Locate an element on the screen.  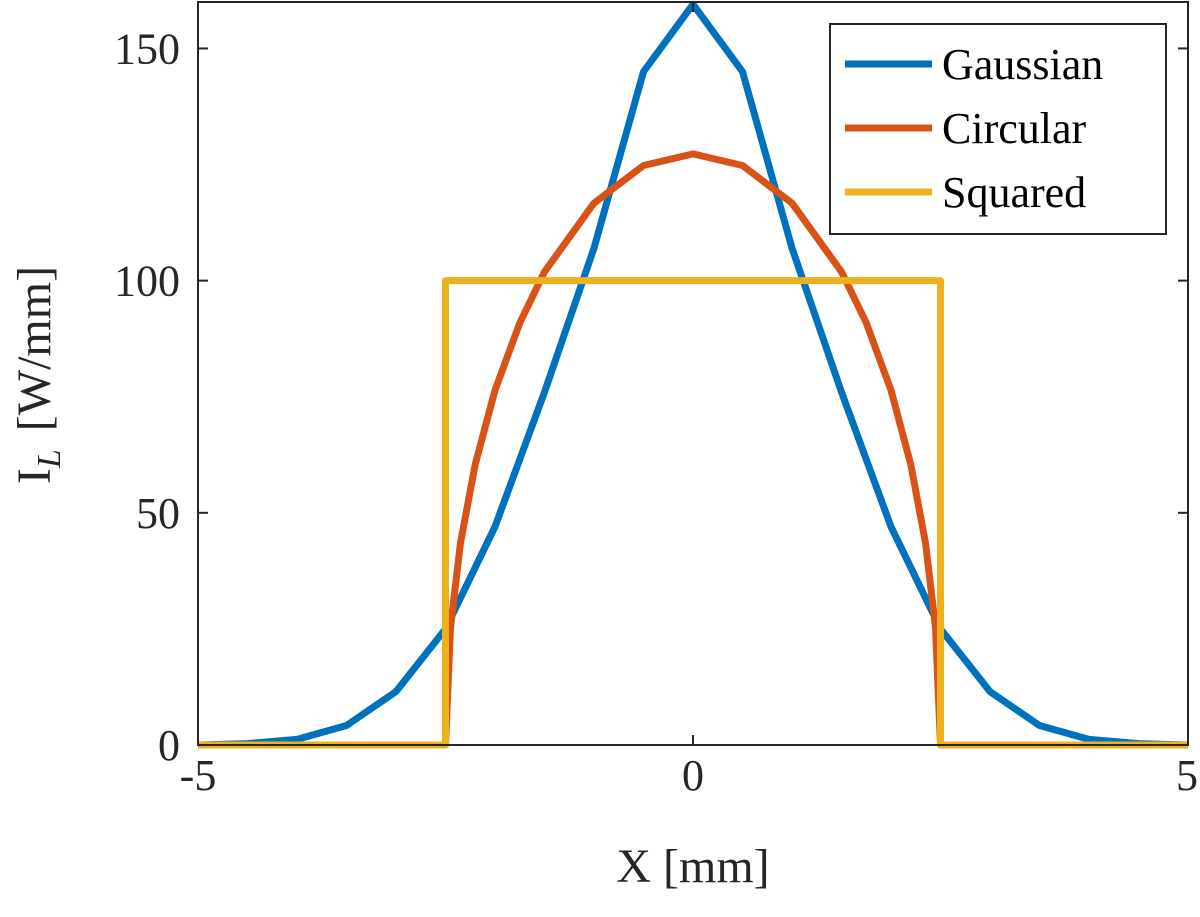
y-axis-title-units: [W/mm] is located at coordinates (34, 348).